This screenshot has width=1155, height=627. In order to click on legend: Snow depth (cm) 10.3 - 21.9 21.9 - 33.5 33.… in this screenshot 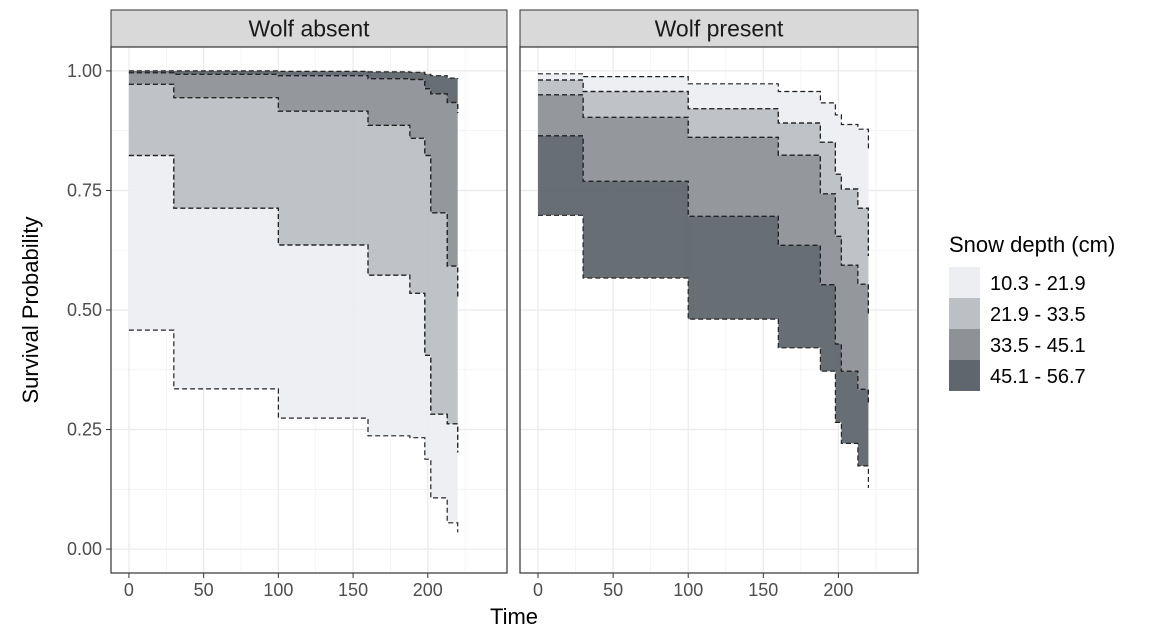, I will do `click(1032, 311)`.